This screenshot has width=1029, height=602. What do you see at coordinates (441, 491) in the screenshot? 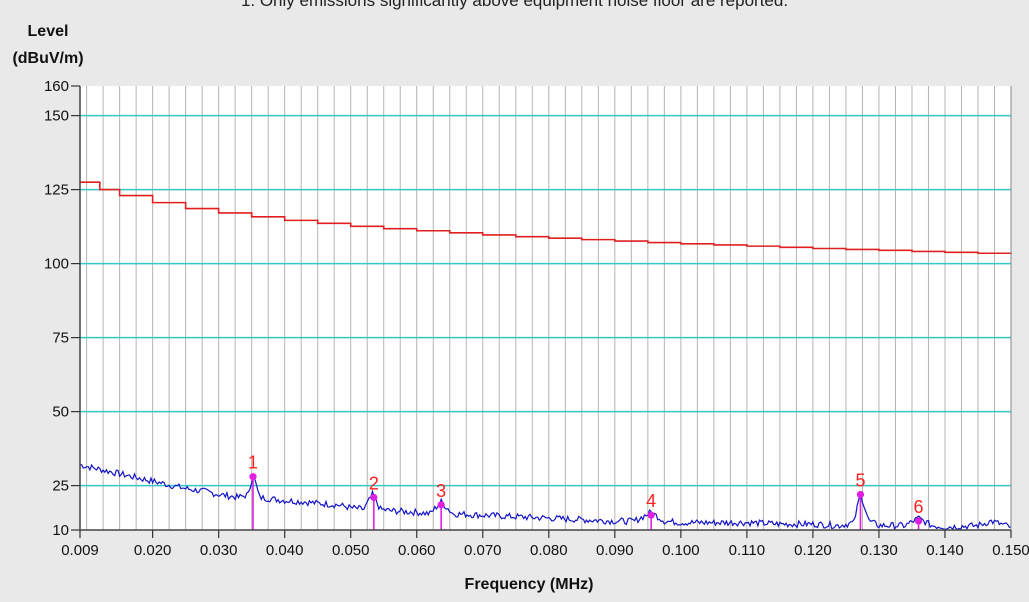
I see `marker-label: 3` at bounding box center [441, 491].